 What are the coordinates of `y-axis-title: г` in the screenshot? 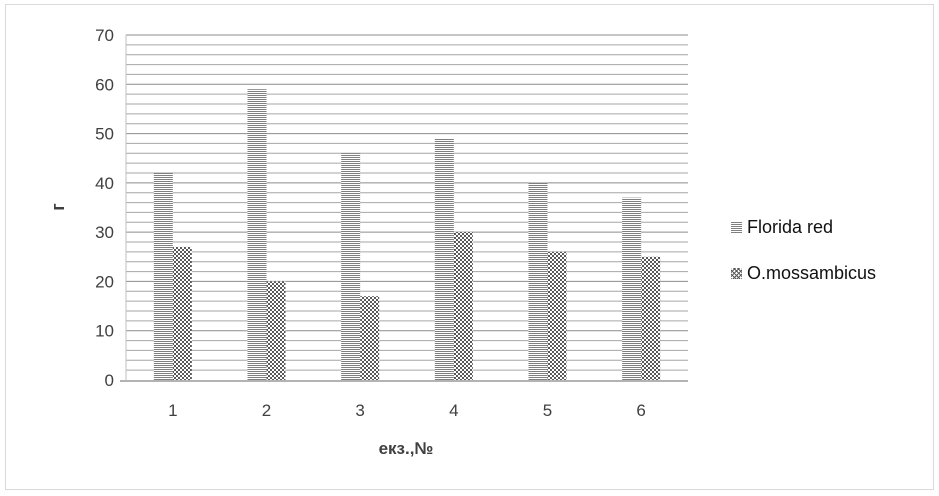 It's located at (58, 207).